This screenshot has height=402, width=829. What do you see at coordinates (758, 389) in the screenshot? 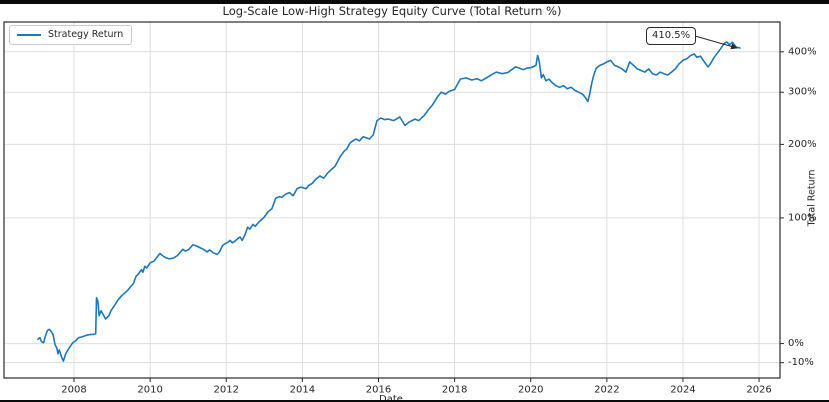
I see `x-tick-label: 2026` at bounding box center [758, 389].